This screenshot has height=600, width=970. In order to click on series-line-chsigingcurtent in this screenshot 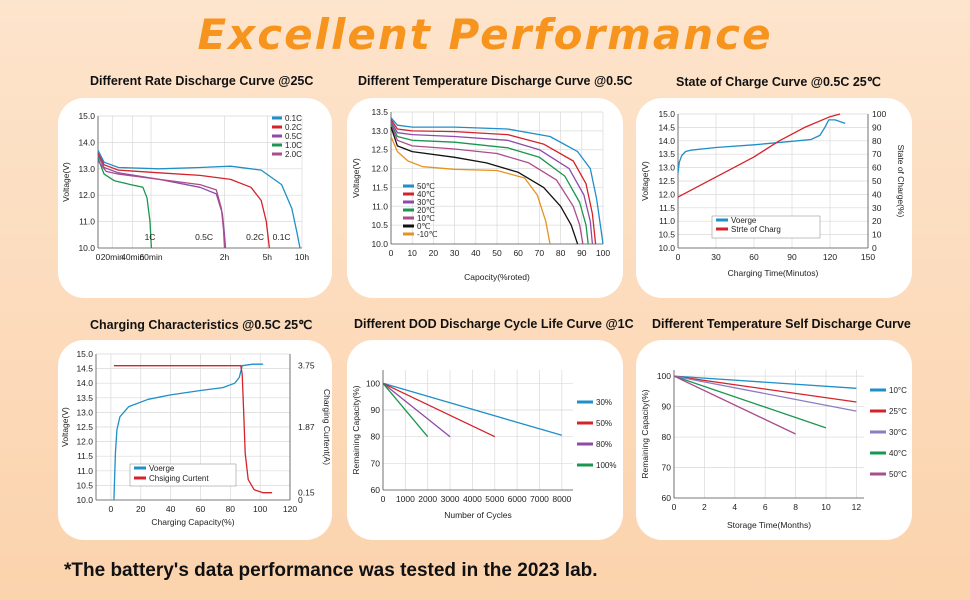, I will do `click(193, 429)`.